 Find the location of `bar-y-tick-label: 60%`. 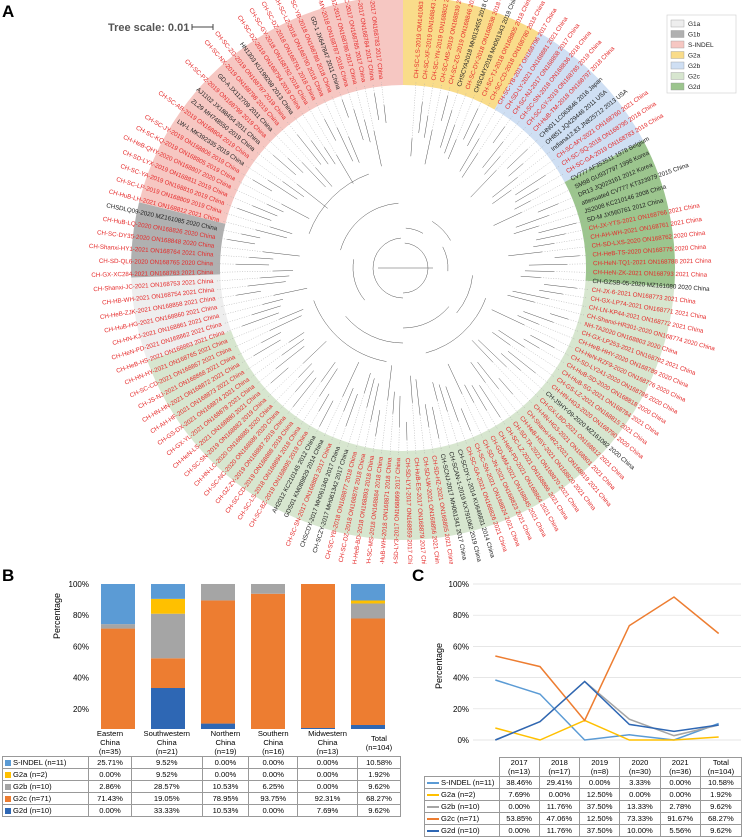

bar-y-tick-label: 60% is located at coordinates (81, 646).